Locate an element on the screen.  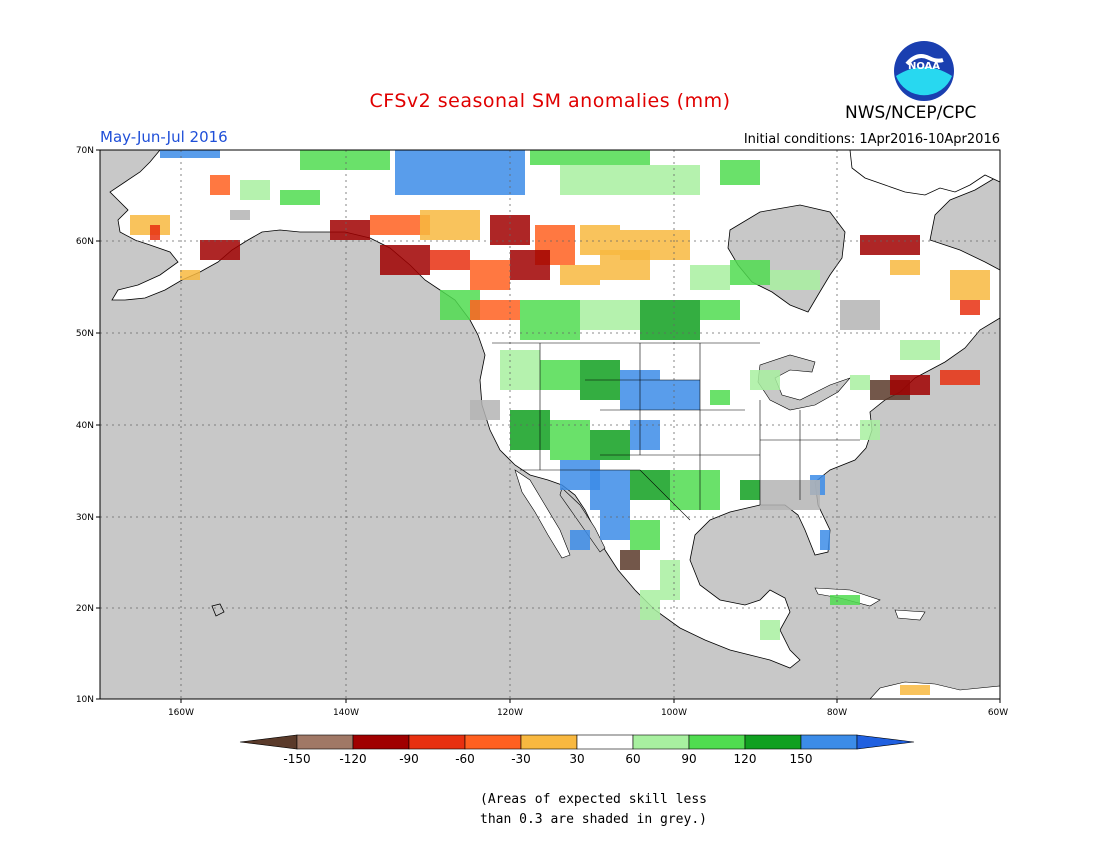
land-hawaii is located at coordinates (218, 610).